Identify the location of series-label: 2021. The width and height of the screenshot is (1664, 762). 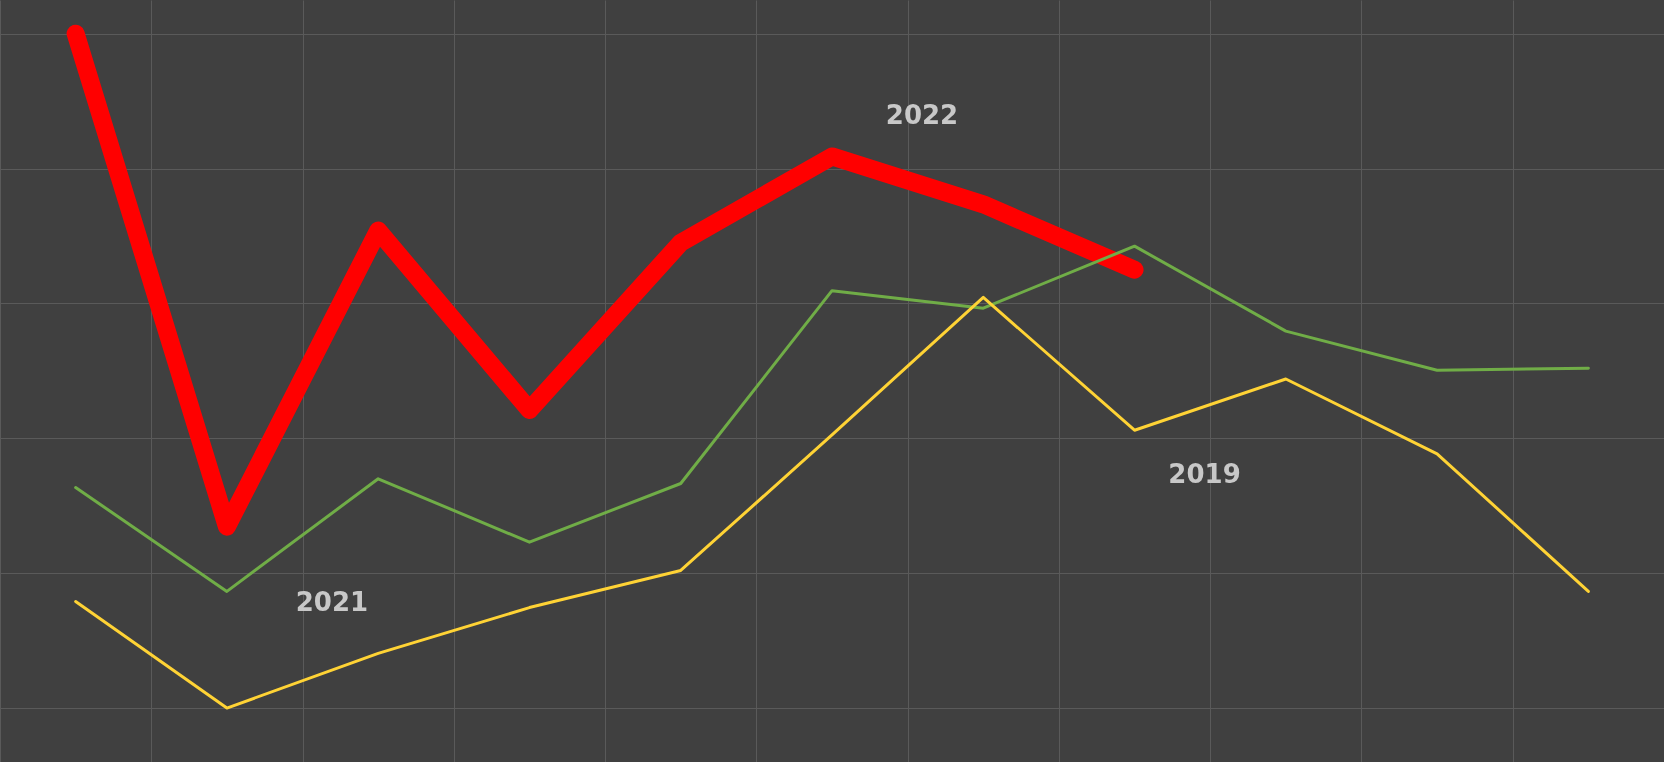
(332, 602).